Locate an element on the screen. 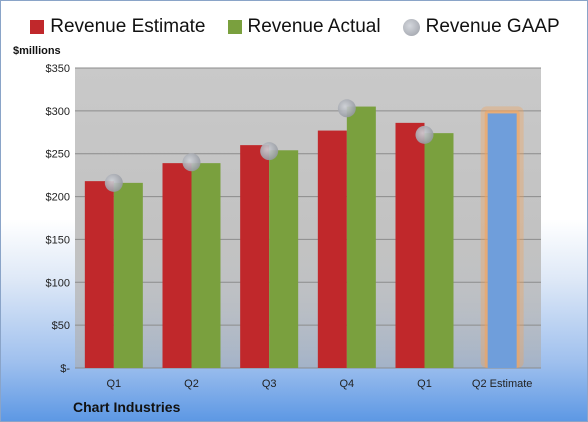 Image resolution: width=588 pixels, height=422 pixels. x-tick-label: Q2 Estimate is located at coordinates (502, 384).